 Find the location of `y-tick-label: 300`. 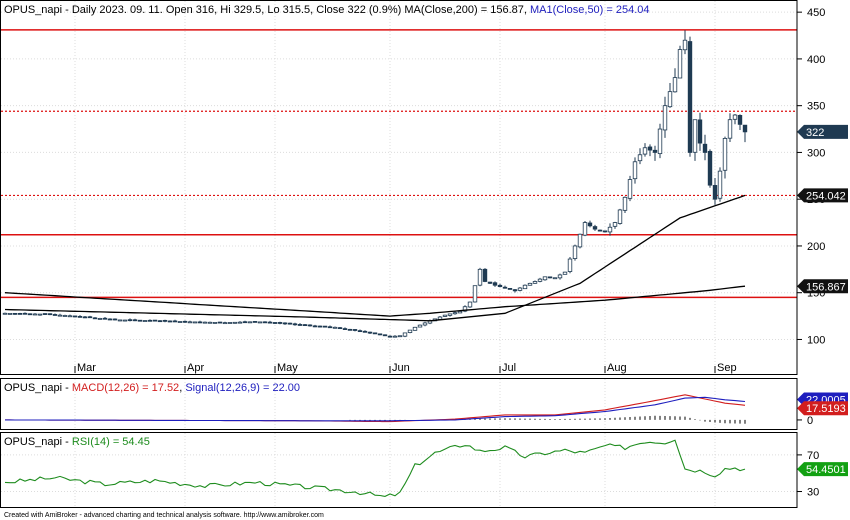

y-tick-label: 300 is located at coordinates (816, 153).